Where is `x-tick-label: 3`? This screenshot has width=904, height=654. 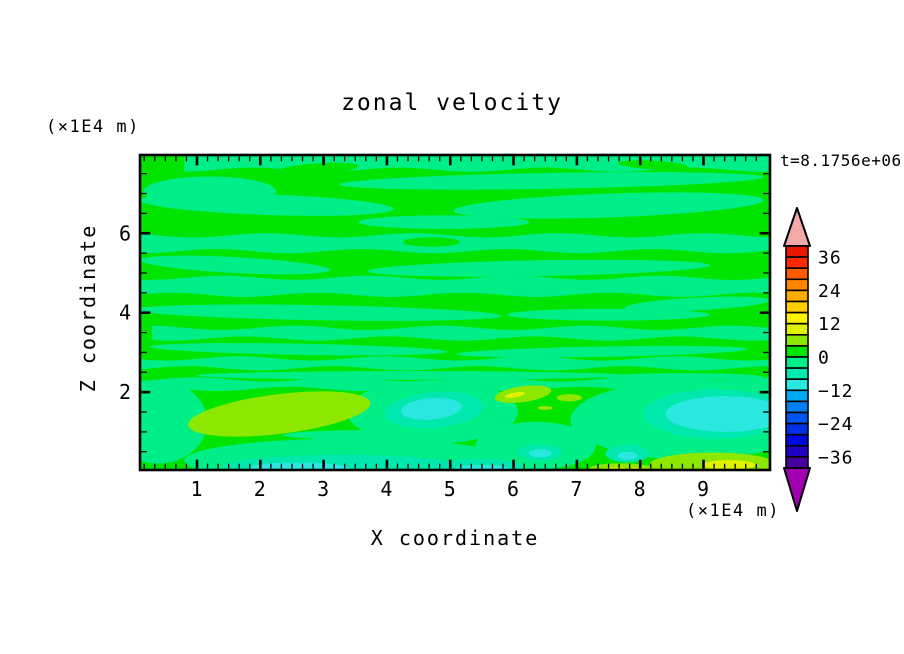
x-tick-label: 3 is located at coordinates (323, 489).